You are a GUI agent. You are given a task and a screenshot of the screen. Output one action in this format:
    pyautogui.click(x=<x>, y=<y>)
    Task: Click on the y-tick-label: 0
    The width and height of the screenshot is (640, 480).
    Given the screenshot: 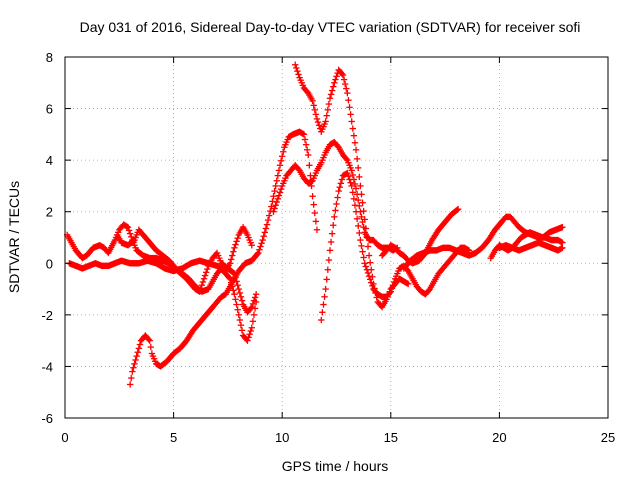 What is the action you would take?
    pyautogui.click(x=49, y=263)
    